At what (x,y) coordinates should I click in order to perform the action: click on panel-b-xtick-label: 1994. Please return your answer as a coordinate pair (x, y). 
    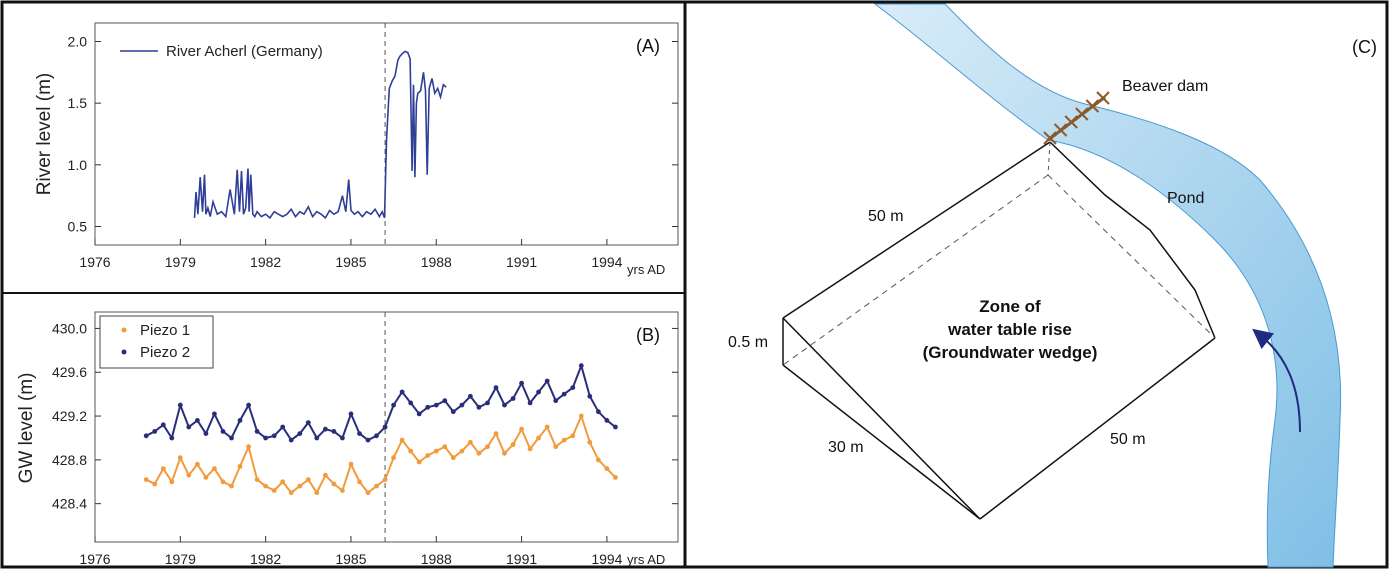
    Looking at the image, I should click on (606, 559).